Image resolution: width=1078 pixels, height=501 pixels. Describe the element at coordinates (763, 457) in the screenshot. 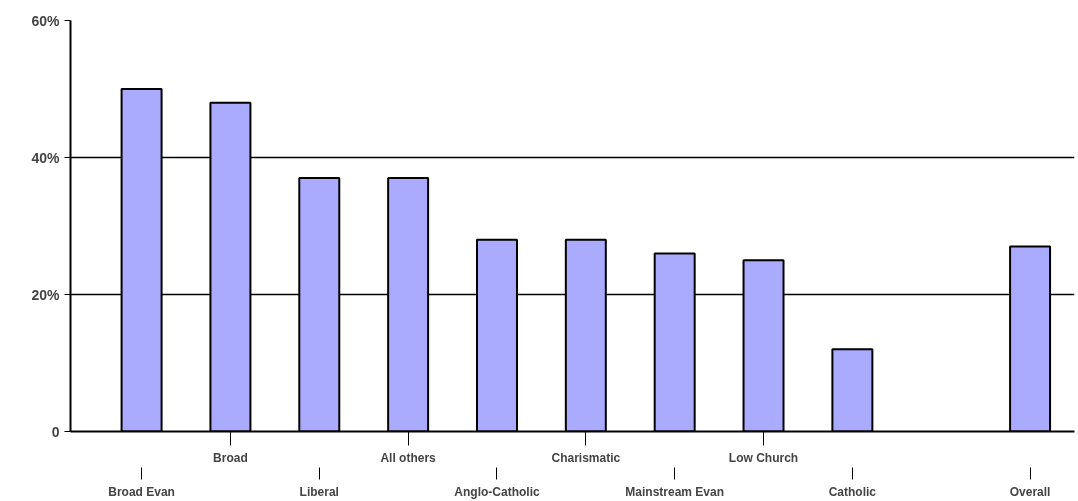

I see `x-tick-label: Low Church` at that location.